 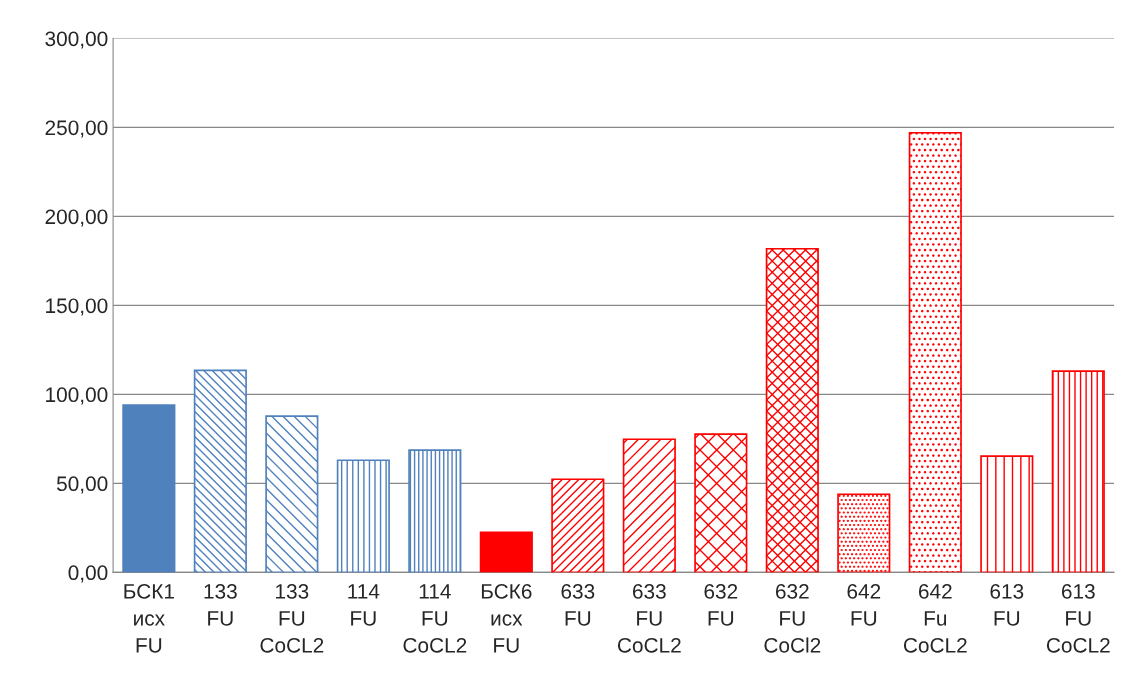 I want to click on x-tick-label: 114 FU, so click(x=364, y=605).